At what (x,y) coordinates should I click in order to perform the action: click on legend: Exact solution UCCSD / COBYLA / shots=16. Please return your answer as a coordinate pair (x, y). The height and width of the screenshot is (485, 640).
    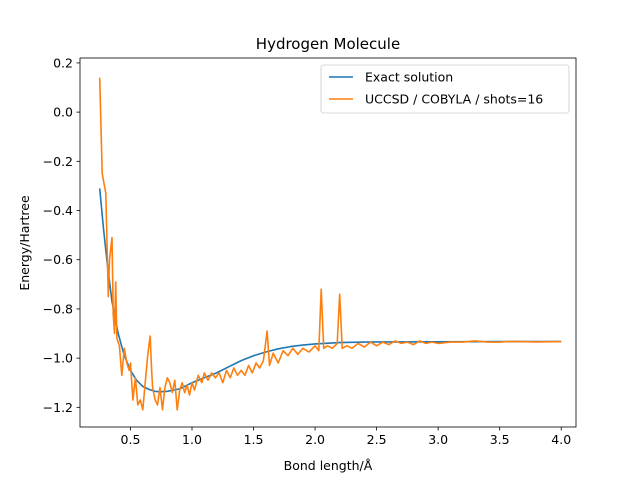
    Looking at the image, I should click on (445, 89).